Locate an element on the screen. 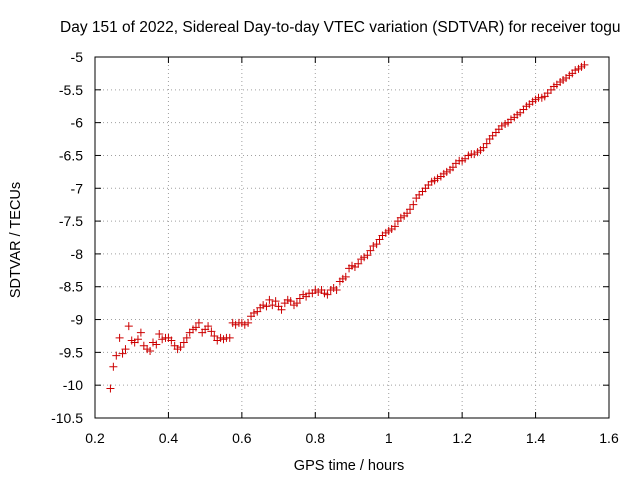 This screenshot has width=640, height=480. y-tick-label: -10 is located at coordinates (73, 385).